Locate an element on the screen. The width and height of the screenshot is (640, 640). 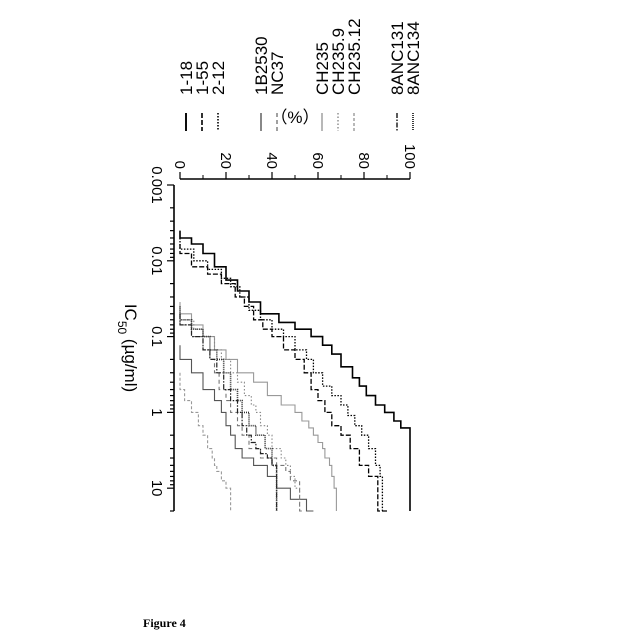
x-tick-label: 1 is located at coordinates (156, 412).